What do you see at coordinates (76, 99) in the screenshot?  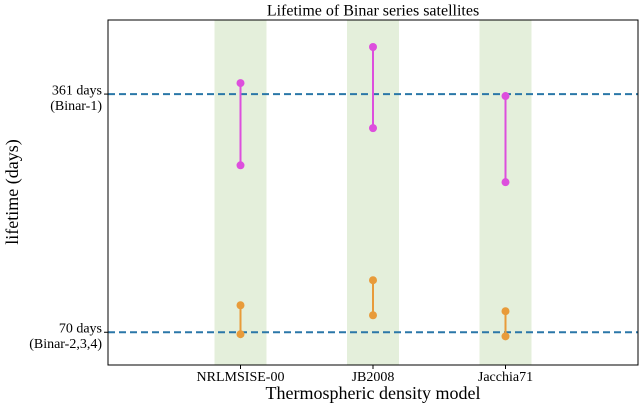 I see `y-tick-label: 361 days (Binar-1)` at bounding box center [76, 99].